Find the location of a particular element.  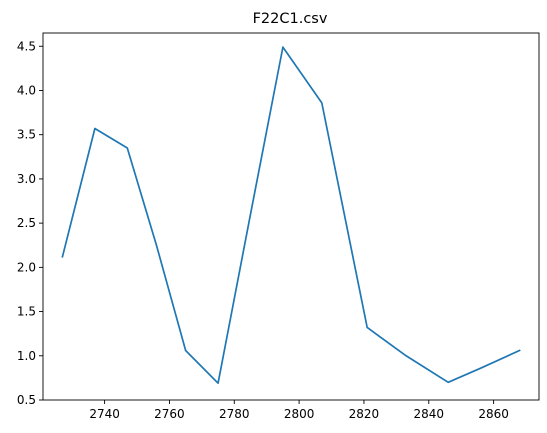

x-axis: 2740 2760 2780 2800 2820 2840 2860 is located at coordinates (299, 410).